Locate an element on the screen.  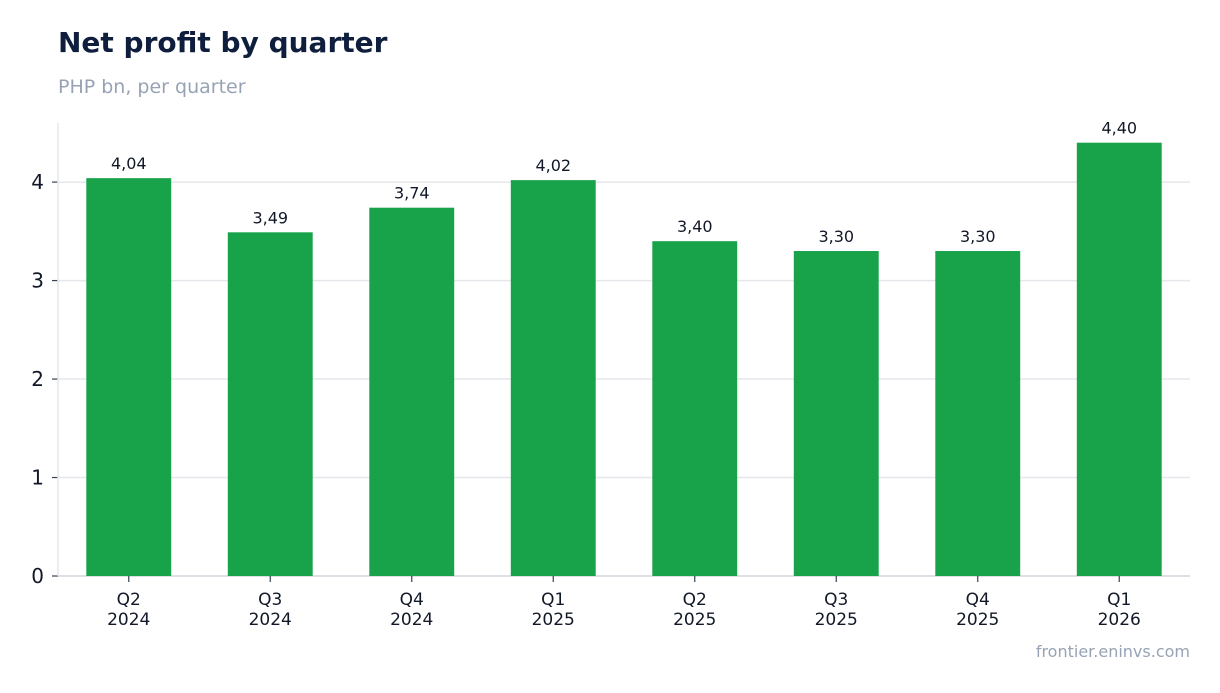
bar-q3-2024 is located at coordinates (270, 404).